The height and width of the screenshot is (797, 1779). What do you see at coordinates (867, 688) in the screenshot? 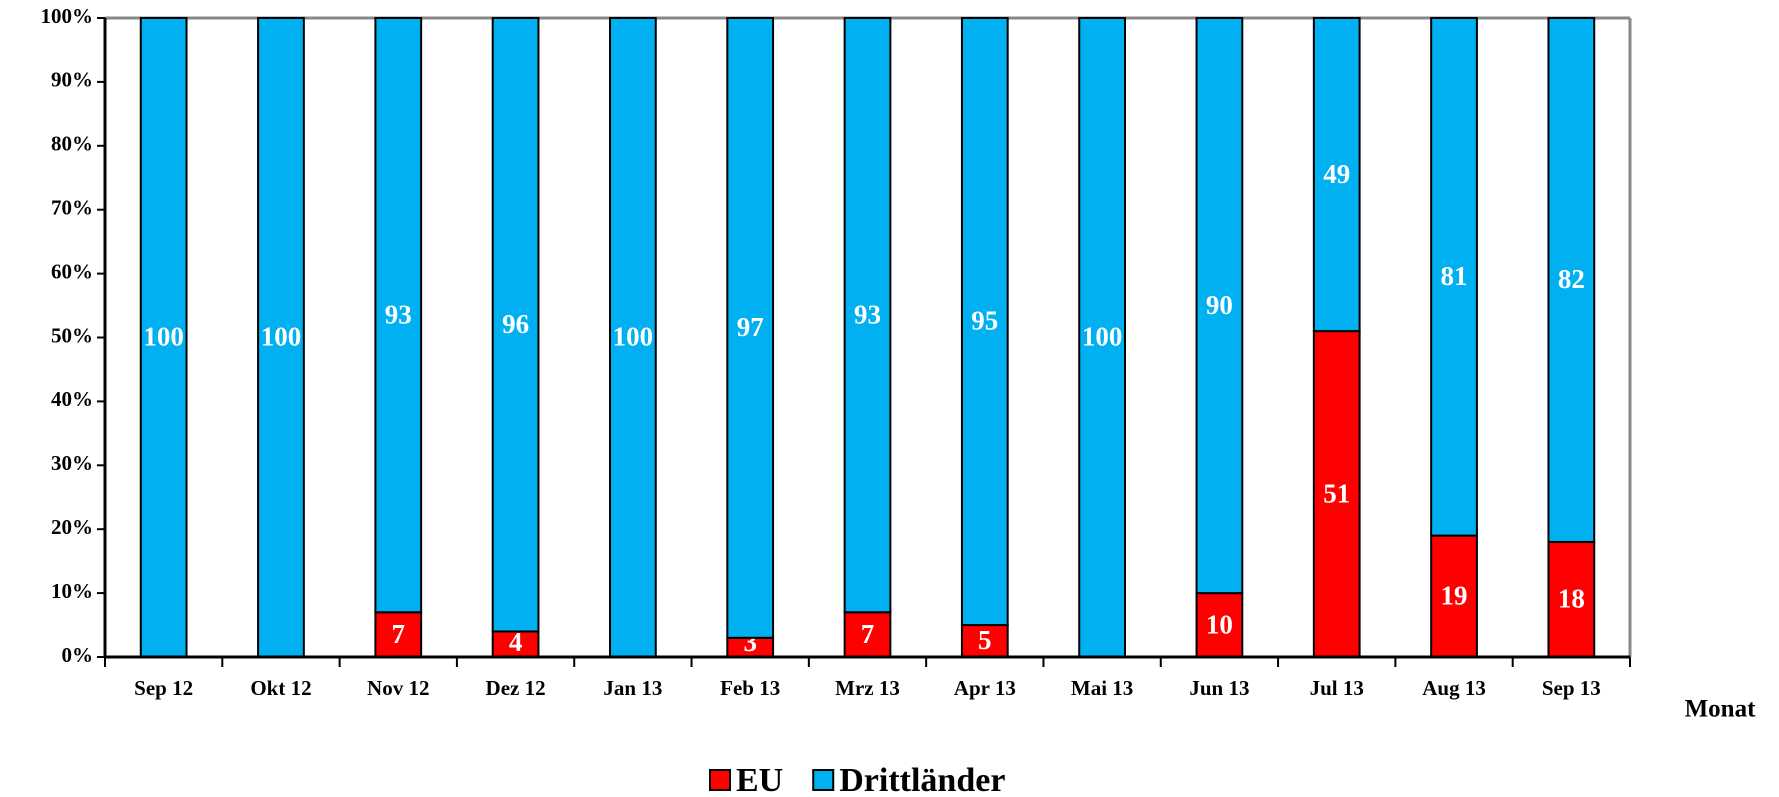
I see `x-tick-label: Mrz 13` at bounding box center [867, 688].